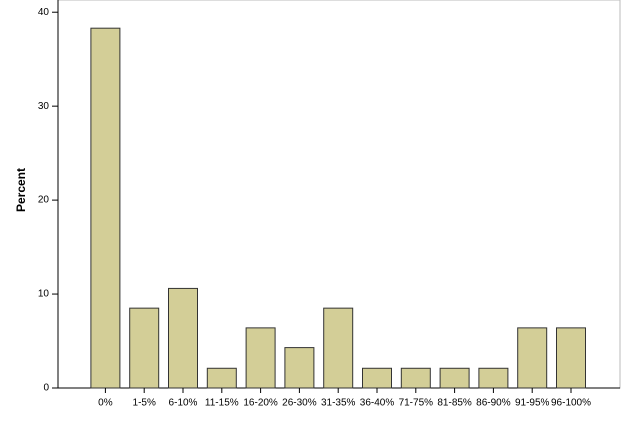 The width and height of the screenshot is (625, 425). Describe the element at coordinates (377, 403) in the screenshot. I see `x-tick-label: 36-40%` at that location.